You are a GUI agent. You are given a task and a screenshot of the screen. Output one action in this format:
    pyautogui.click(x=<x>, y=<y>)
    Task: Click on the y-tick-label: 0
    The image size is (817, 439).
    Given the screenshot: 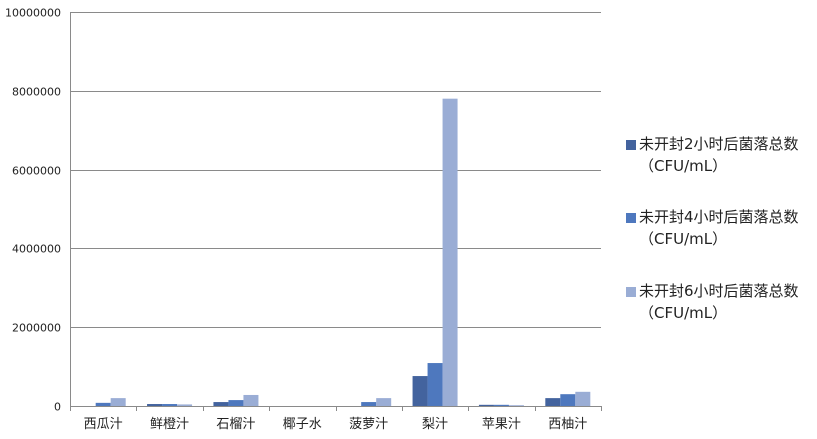 What is the action you would take?
    pyautogui.click(x=57, y=407)
    